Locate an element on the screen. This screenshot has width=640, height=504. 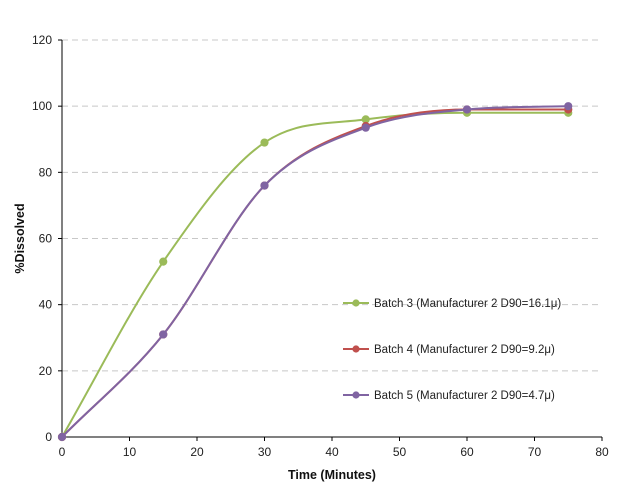
legend-label: Batch 5 (Manufacturer 2 D90=4.7μ) is located at coordinates (464, 396).